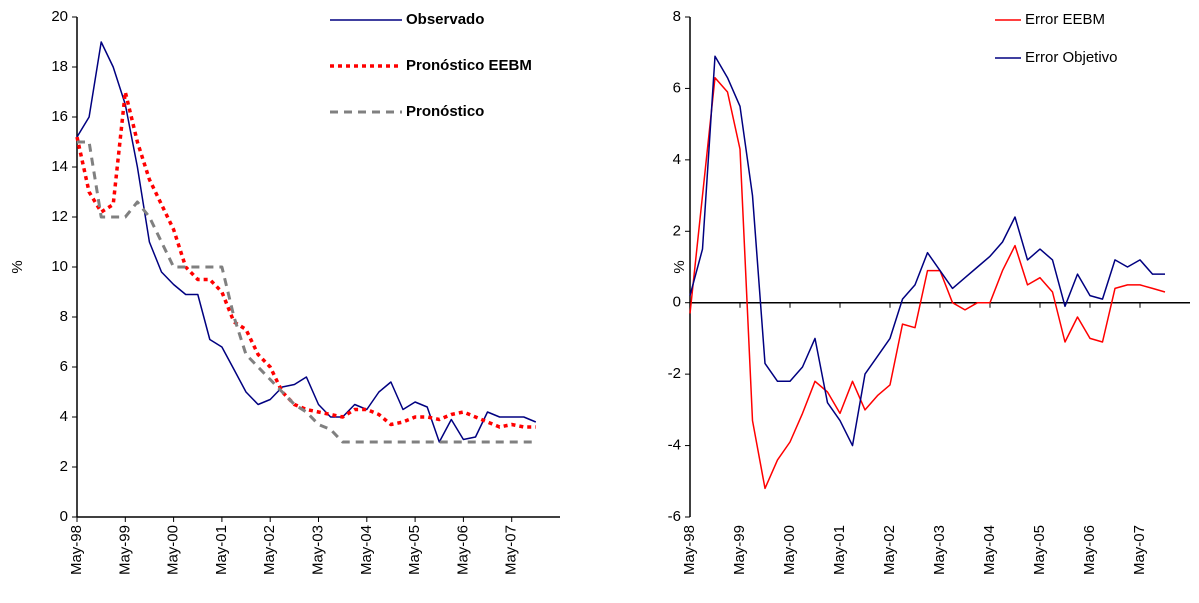 This screenshot has width=1199, height=603. What do you see at coordinates (469, 65) in the screenshot?
I see `legend-label: Pronóstico EEBM` at bounding box center [469, 65].